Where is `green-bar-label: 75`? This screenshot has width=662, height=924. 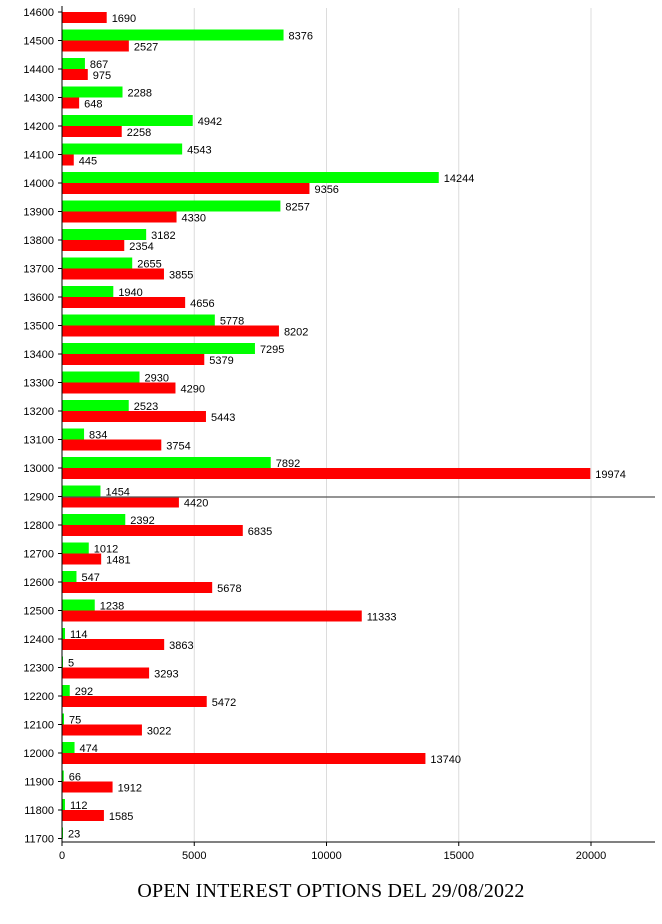 green-bar-label: 75 is located at coordinates (75, 721).